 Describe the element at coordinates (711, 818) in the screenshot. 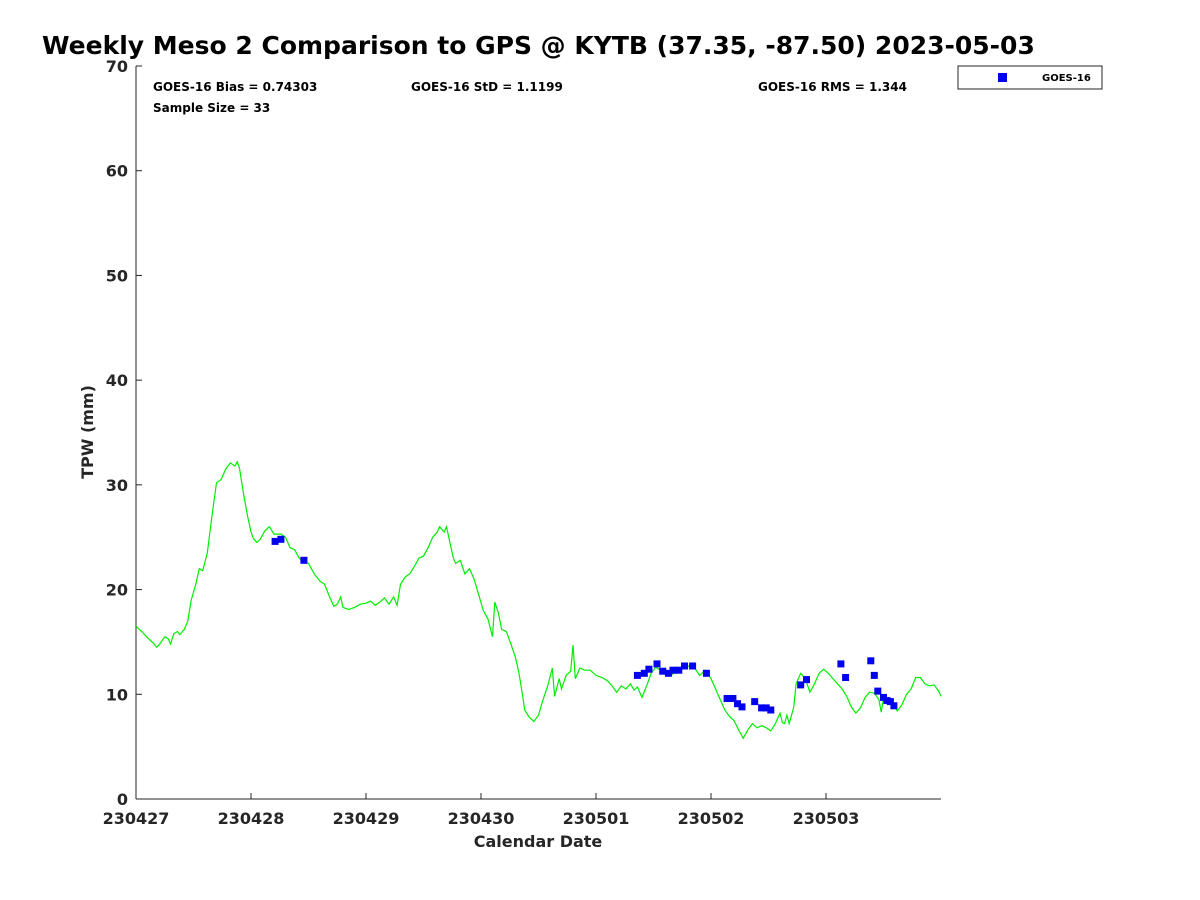

I see `x-tick-label: 230502` at that location.